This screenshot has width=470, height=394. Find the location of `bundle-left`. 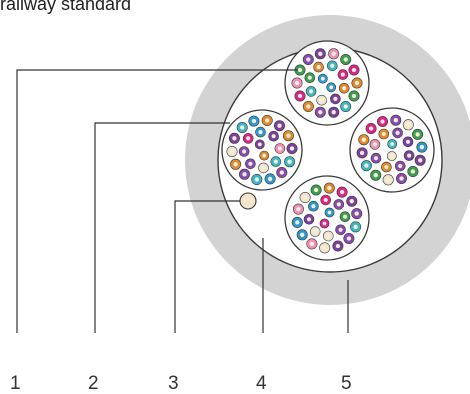

bundle-left is located at coordinates (262, 150).